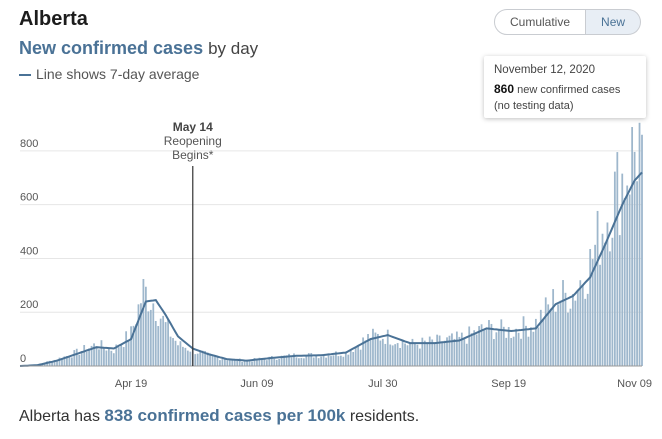 This screenshot has height=439, width=662. Describe the element at coordinates (634, 384) in the screenshot. I see `x-tick-label: Nov 09` at that location.